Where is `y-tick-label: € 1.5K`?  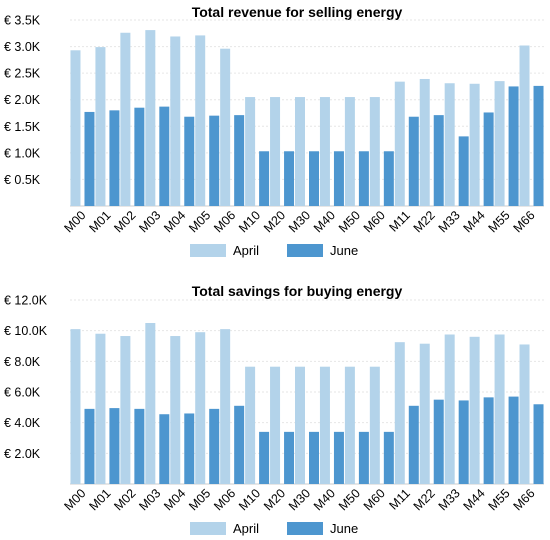 y-tick-label: € 1.5K is located at coordinates (22, 127).